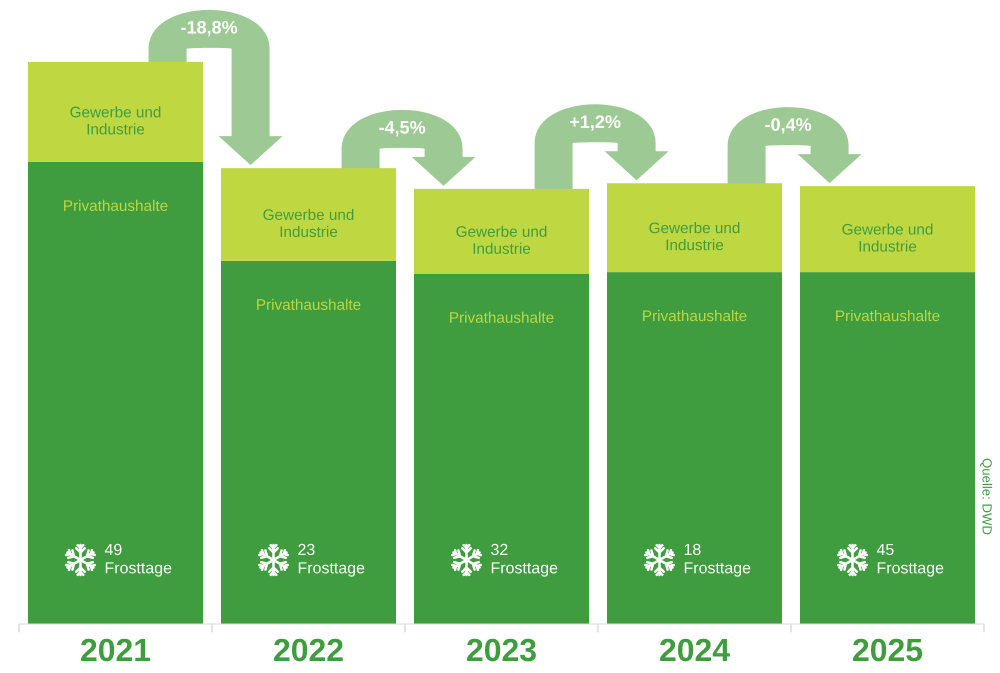 The width and height of the screenshot is (1000, 673). I want to click on text: -18,8%, so click(209, 28).